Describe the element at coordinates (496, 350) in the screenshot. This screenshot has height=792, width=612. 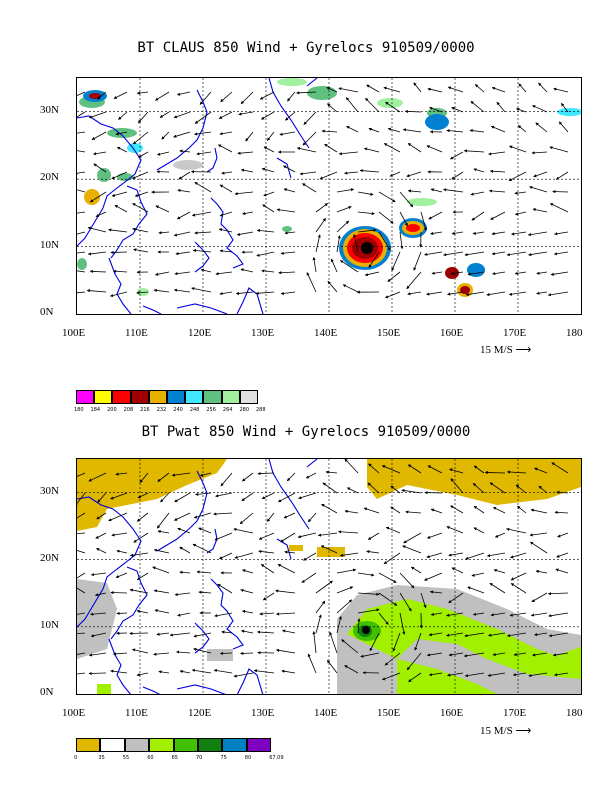
I see `panel1-ref-text: 15 M/S` at that location.